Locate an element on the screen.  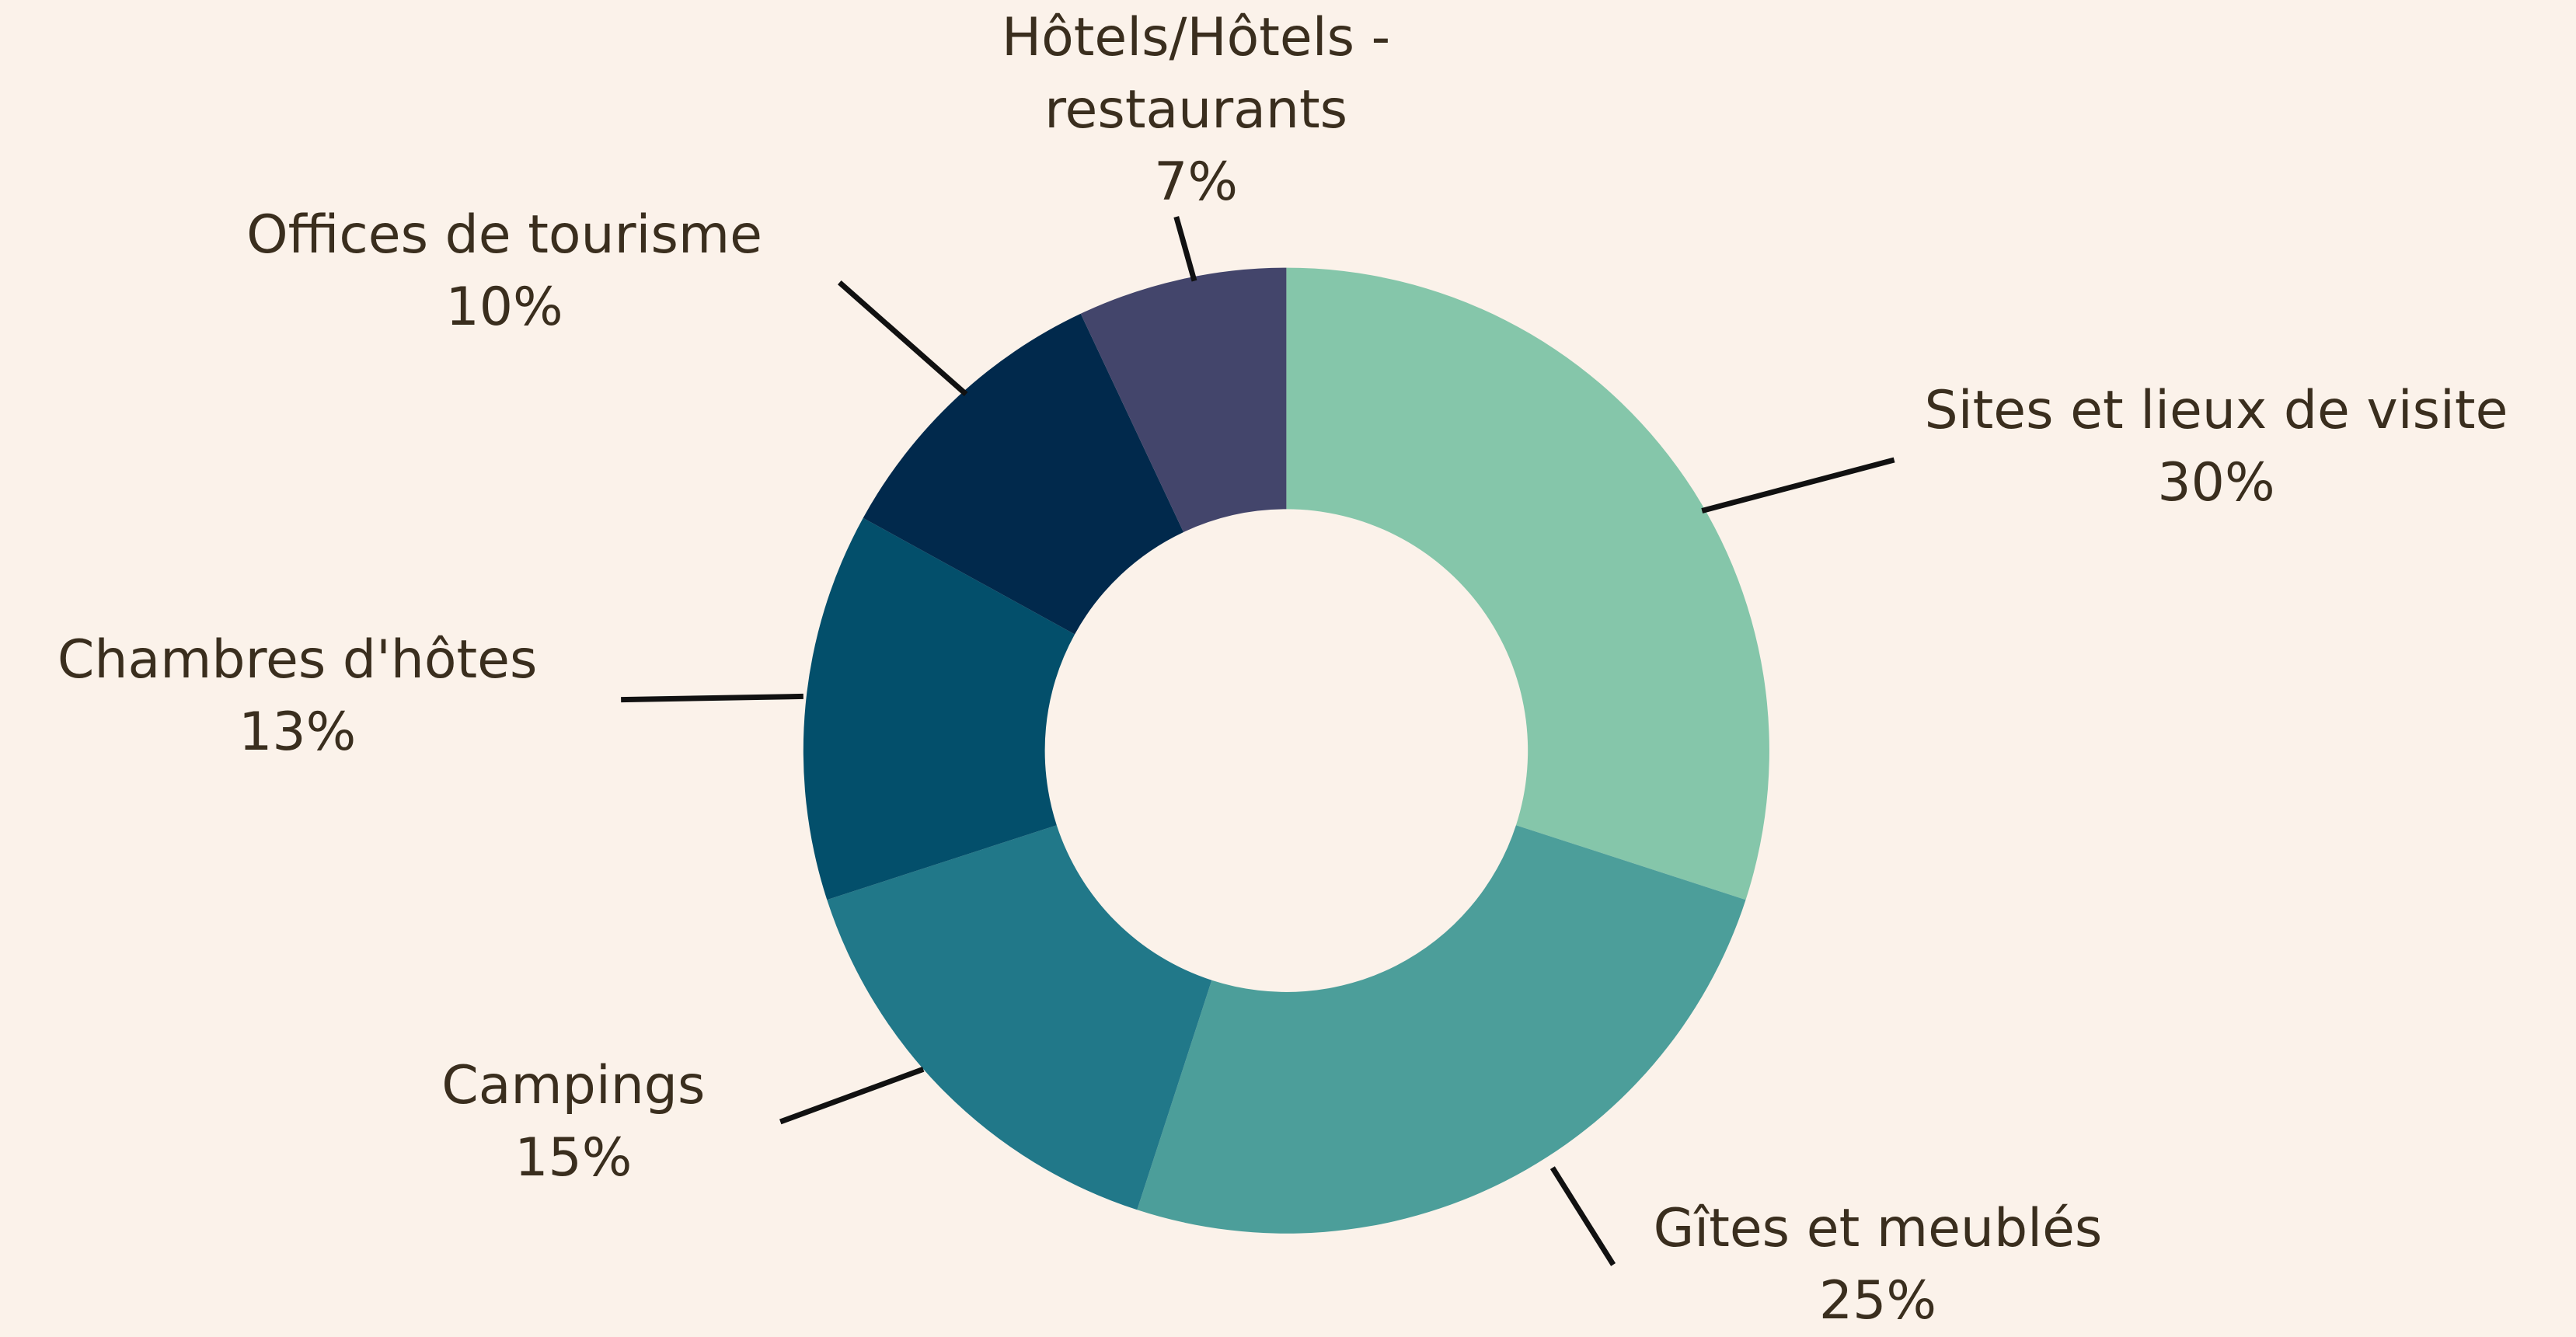
category-label: Campings is located at coordinates (573, 1085).